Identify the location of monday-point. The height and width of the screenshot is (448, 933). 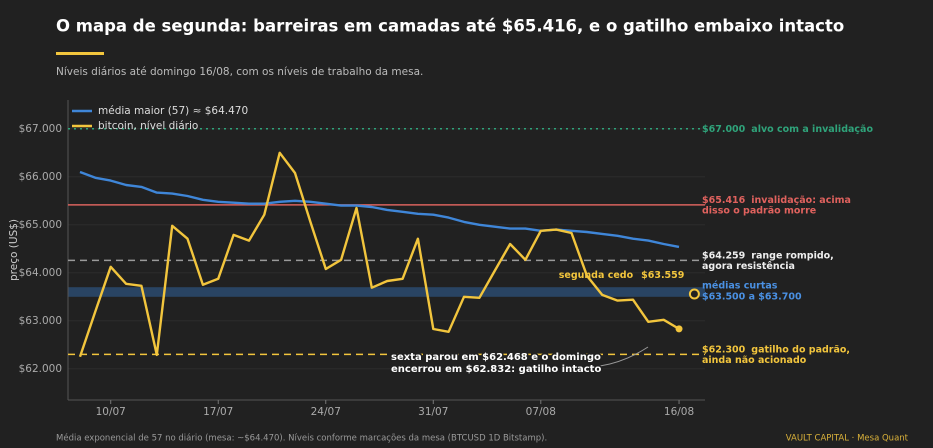
(694, 294).